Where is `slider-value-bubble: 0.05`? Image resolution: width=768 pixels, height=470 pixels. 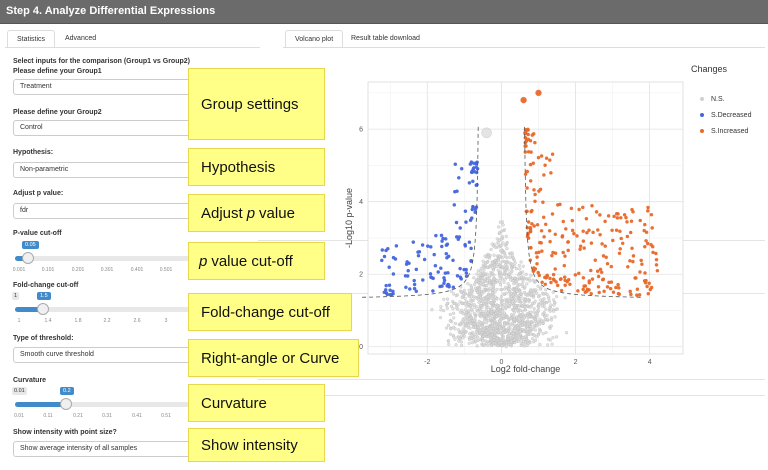 slider-value-bubble: 0.05 is located at coordinates (30, 245).